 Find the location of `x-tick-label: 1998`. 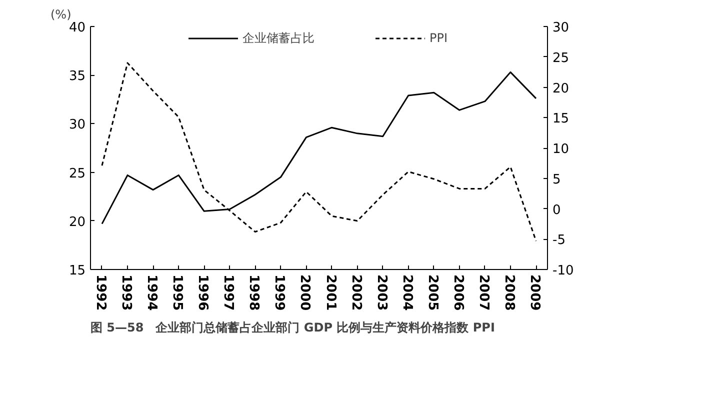

x-tick-label: 1998 is located at coordinates (254, 292).